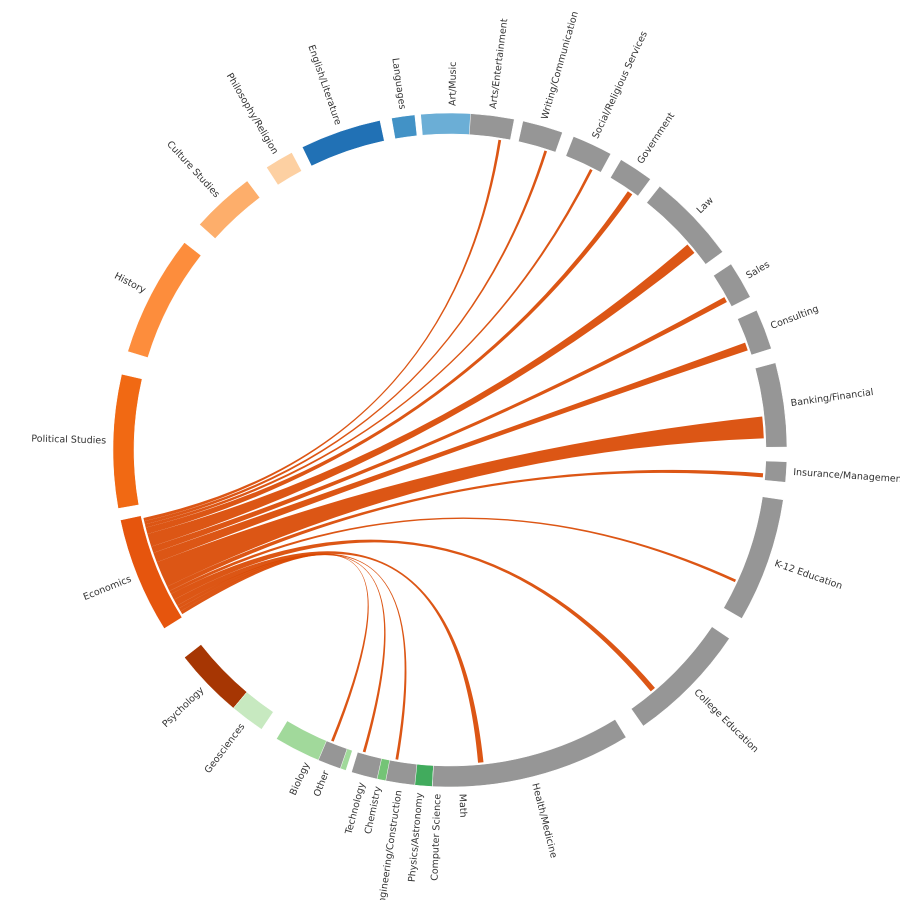  Describe the element at coordinates (300, 778) in the screenshot. I see `label-biology: Biology` at that location.